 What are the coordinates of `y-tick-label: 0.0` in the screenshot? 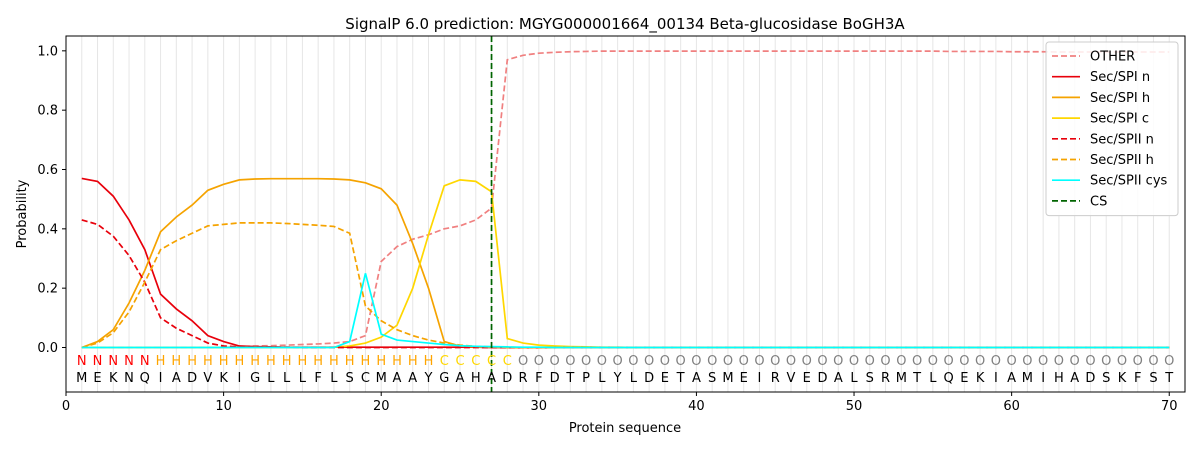 It's located at (47, 348).